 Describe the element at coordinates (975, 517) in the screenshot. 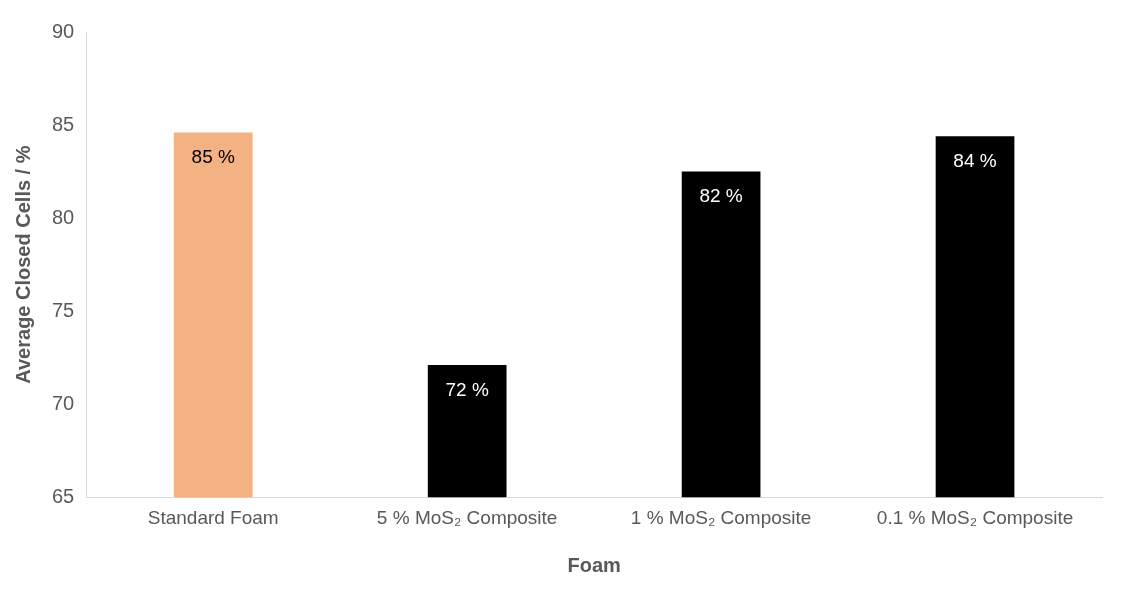

I see `x-tick-label: 0.1 % MoS₂ Composite` at that location.